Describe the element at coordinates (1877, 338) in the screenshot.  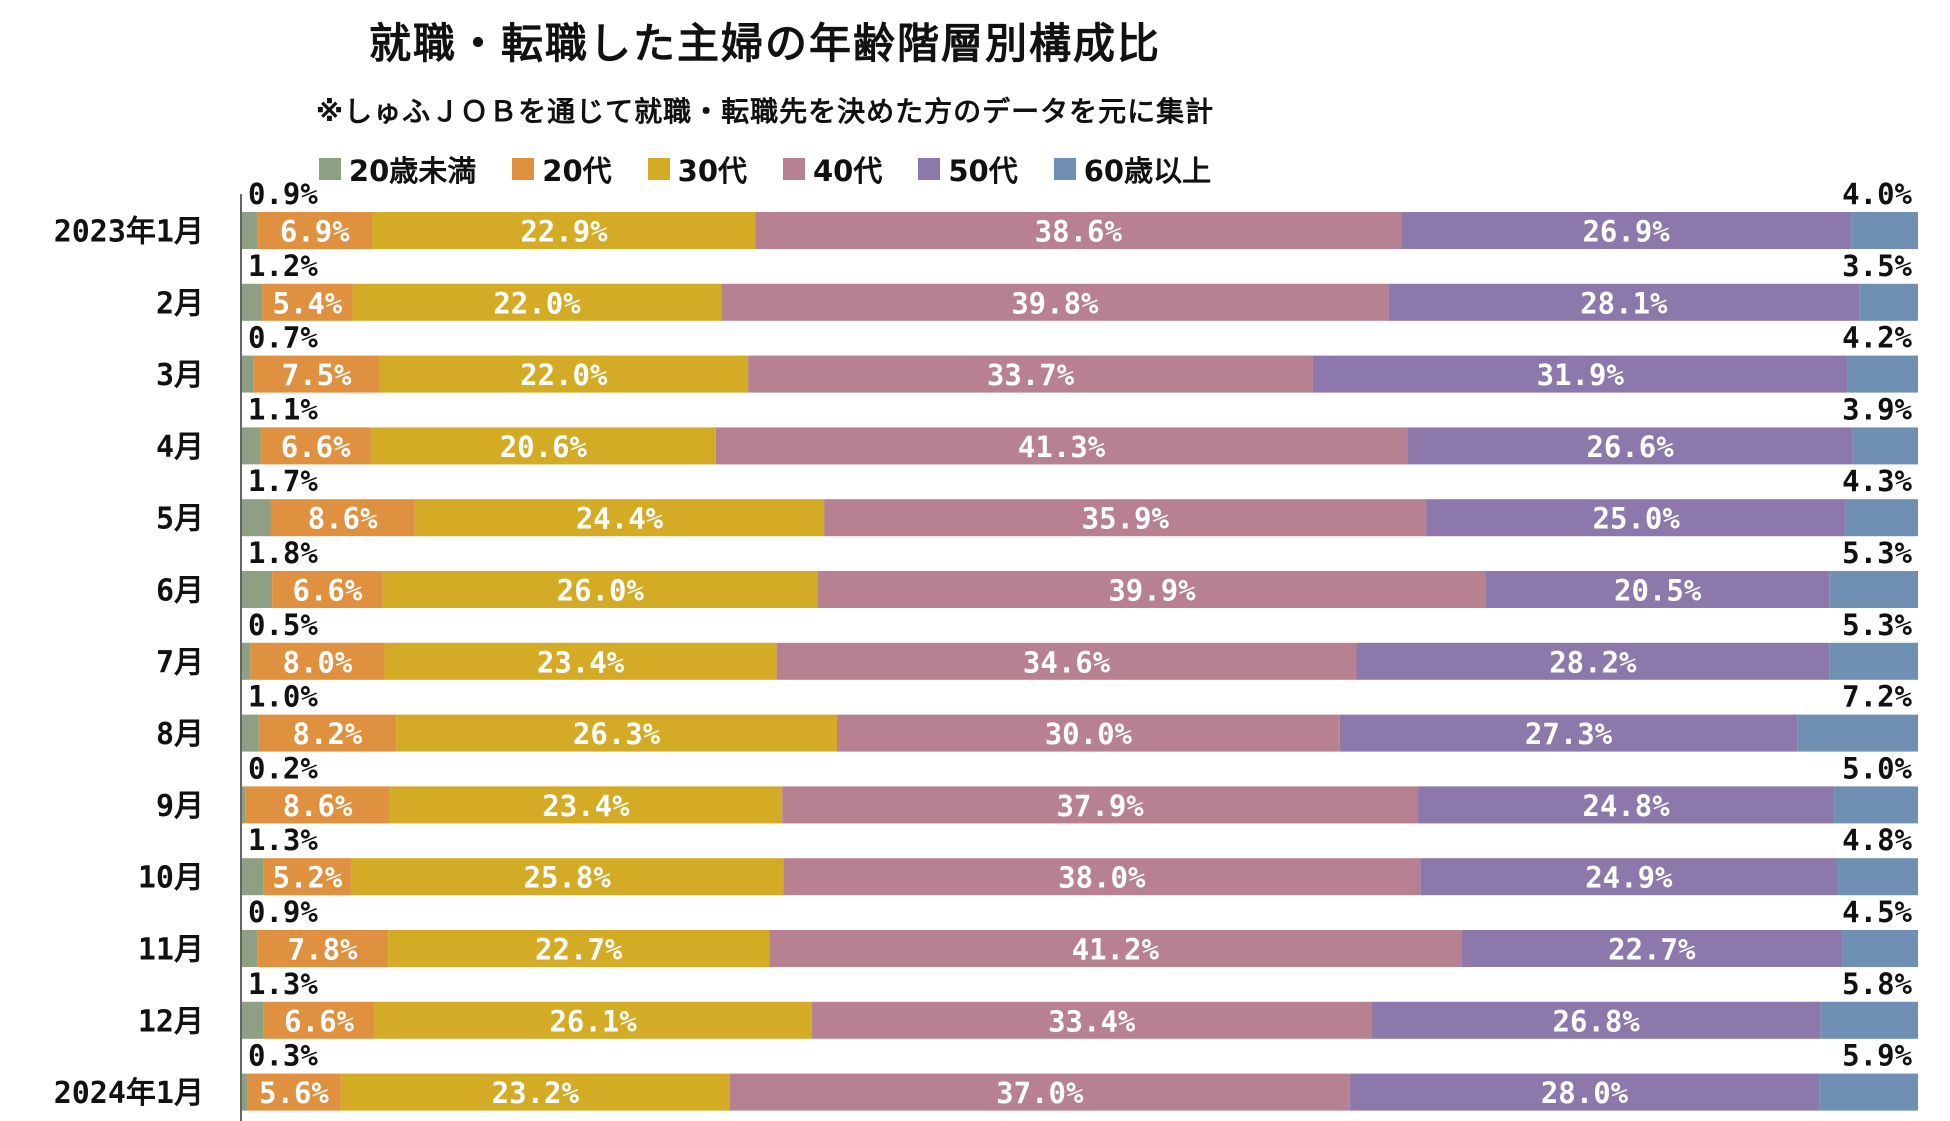
I see `data-label: 4.2%` at that location.